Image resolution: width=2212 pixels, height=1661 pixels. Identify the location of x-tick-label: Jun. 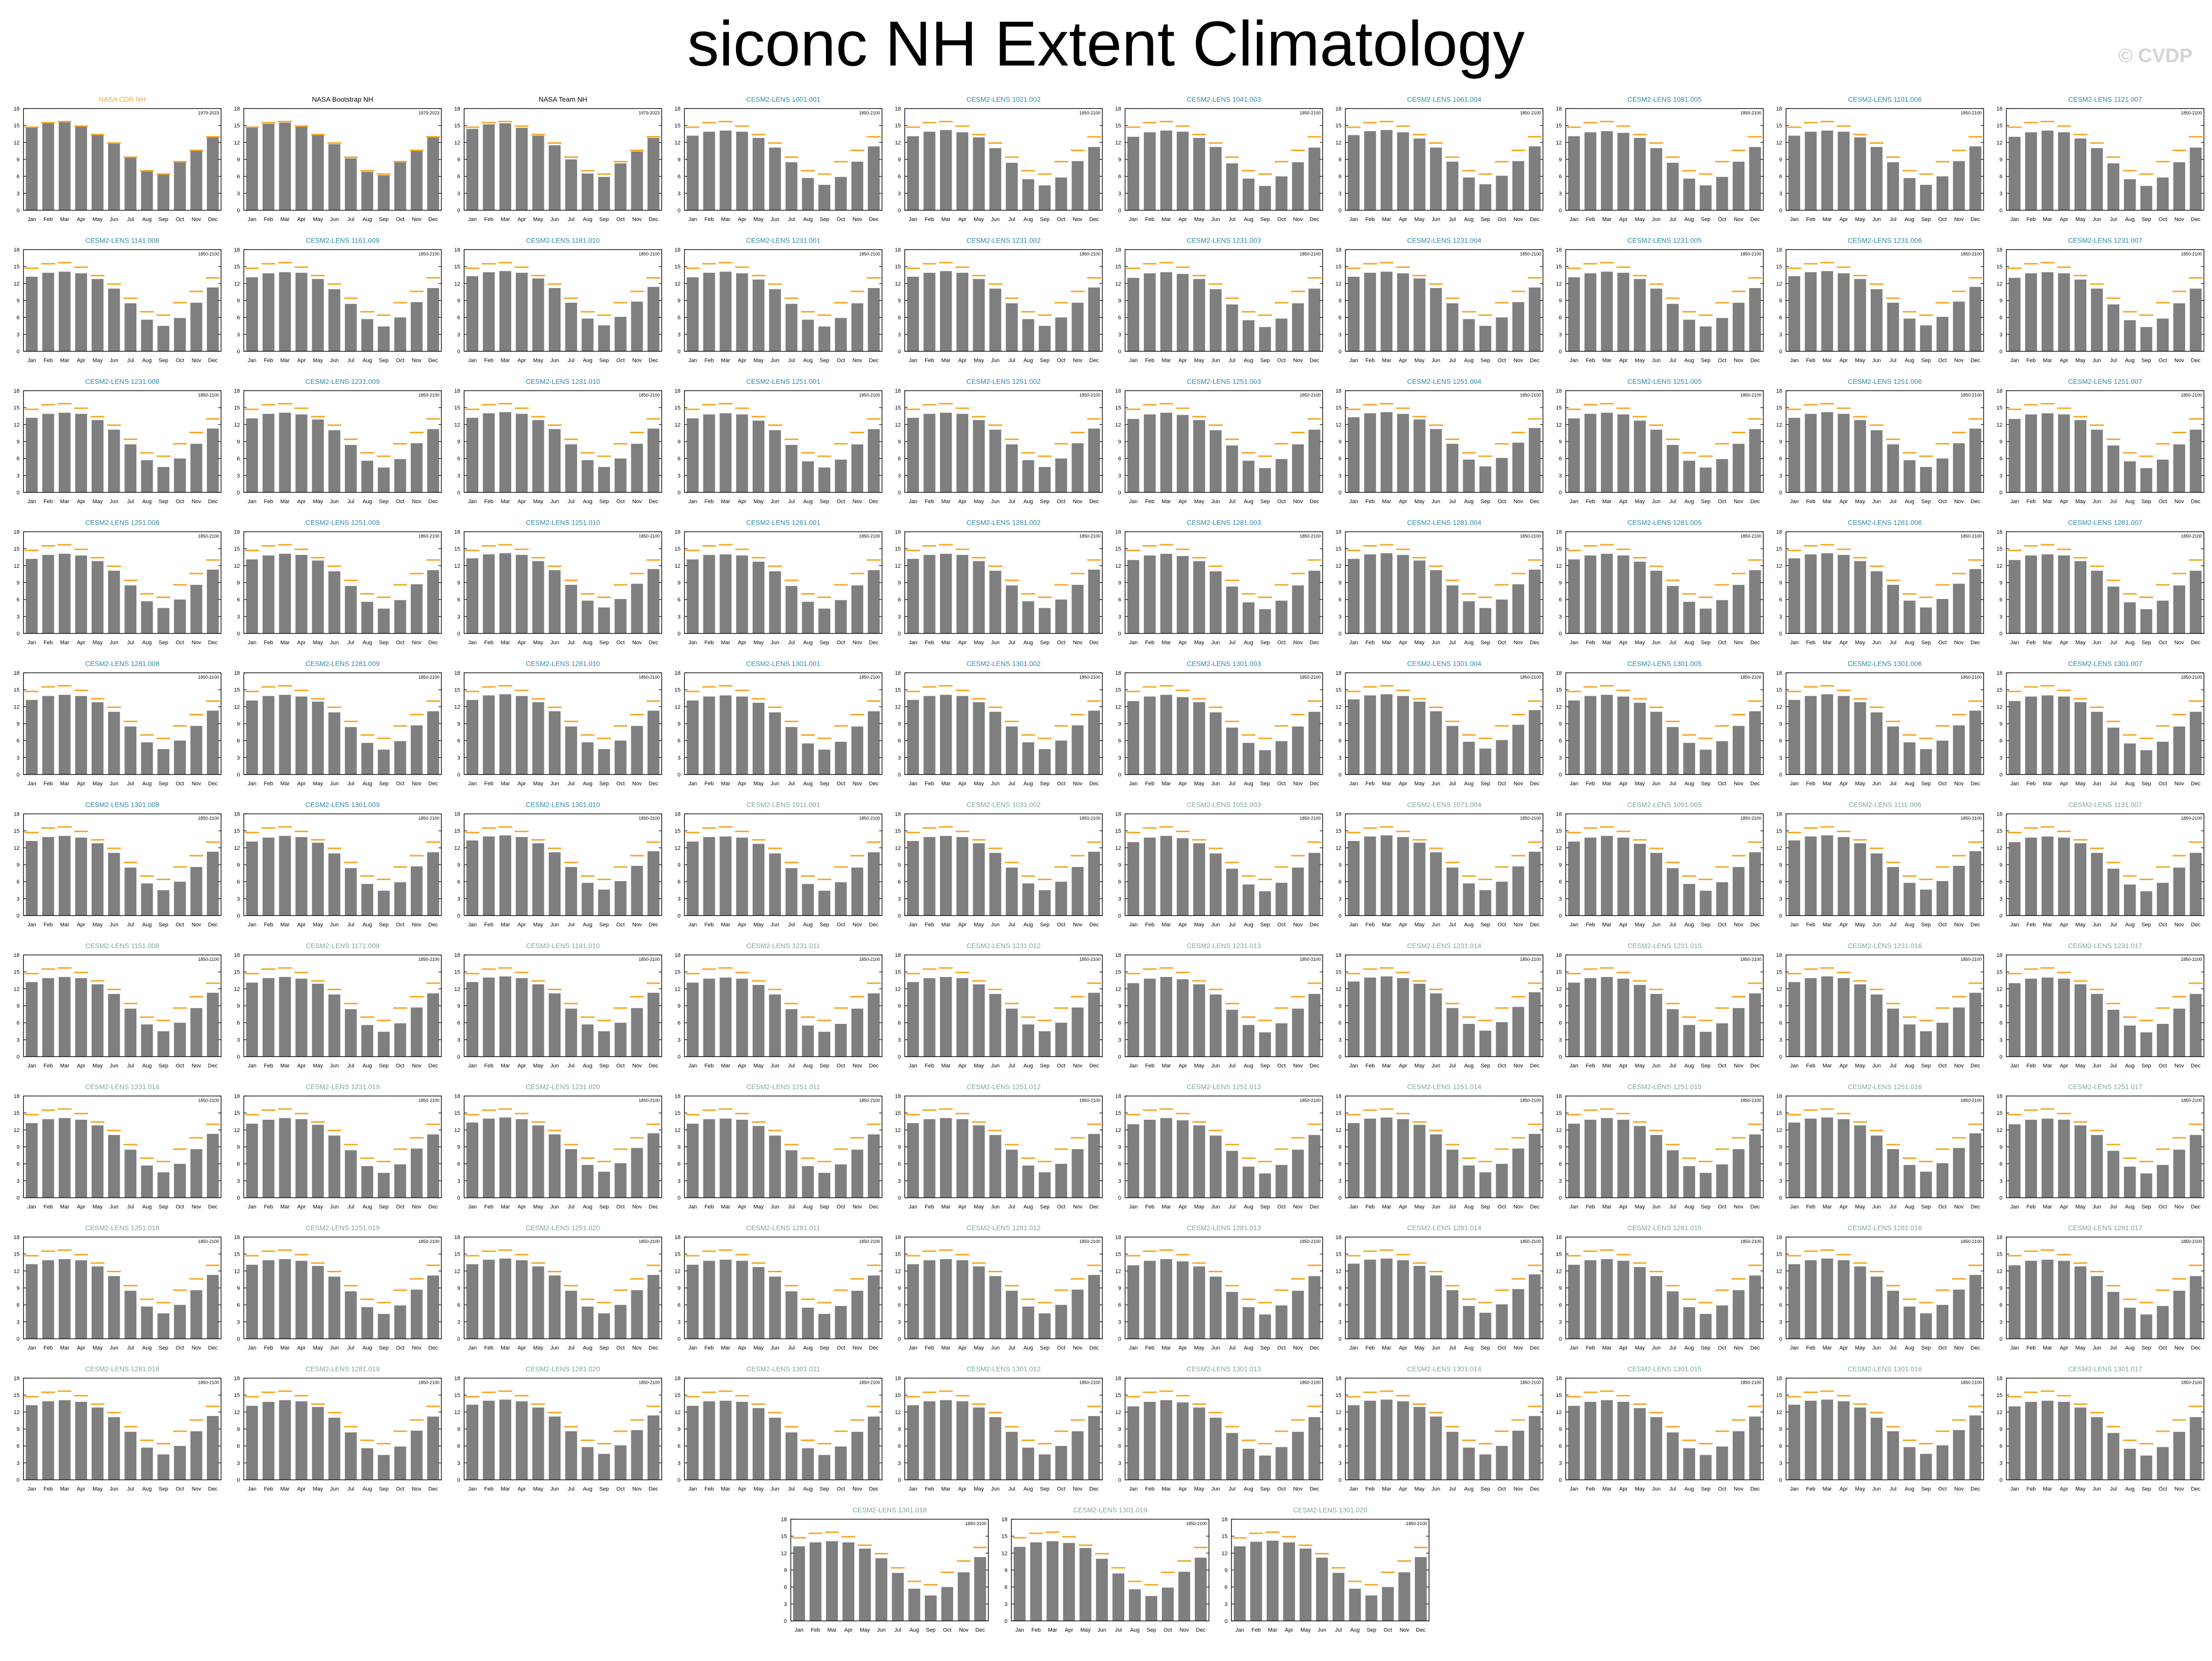
(114, 361).